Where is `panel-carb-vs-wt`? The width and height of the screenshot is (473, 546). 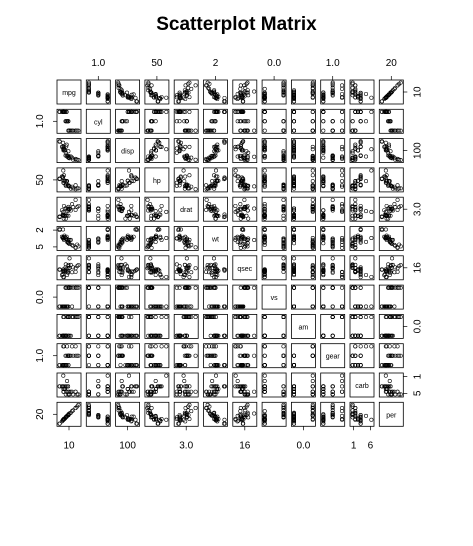
panel-carb-vs-wt is located at coordinates (215, 385).